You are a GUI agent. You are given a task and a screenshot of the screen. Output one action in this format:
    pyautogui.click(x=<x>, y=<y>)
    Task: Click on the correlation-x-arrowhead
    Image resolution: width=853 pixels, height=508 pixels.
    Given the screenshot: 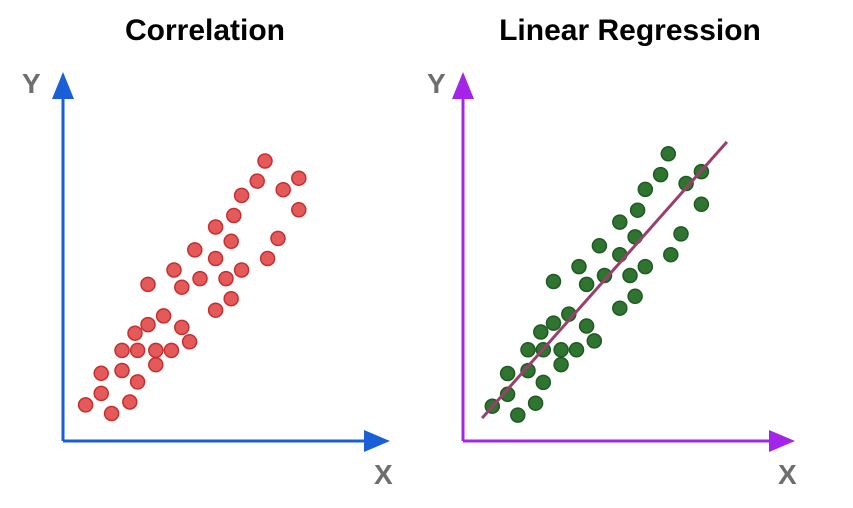 What is the action you would take?
    pyautogui.click(x=377, y=441)
    